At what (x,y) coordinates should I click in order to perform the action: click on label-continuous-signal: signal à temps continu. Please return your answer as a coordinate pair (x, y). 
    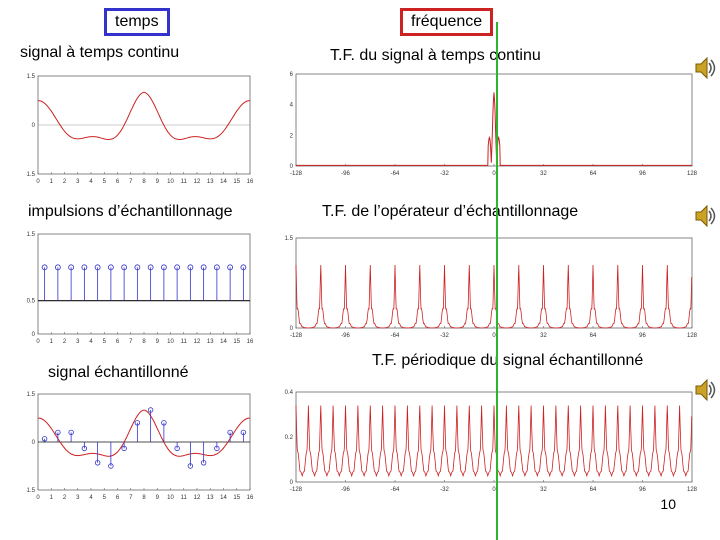
    Looking at the image, I should click on (100, 52).